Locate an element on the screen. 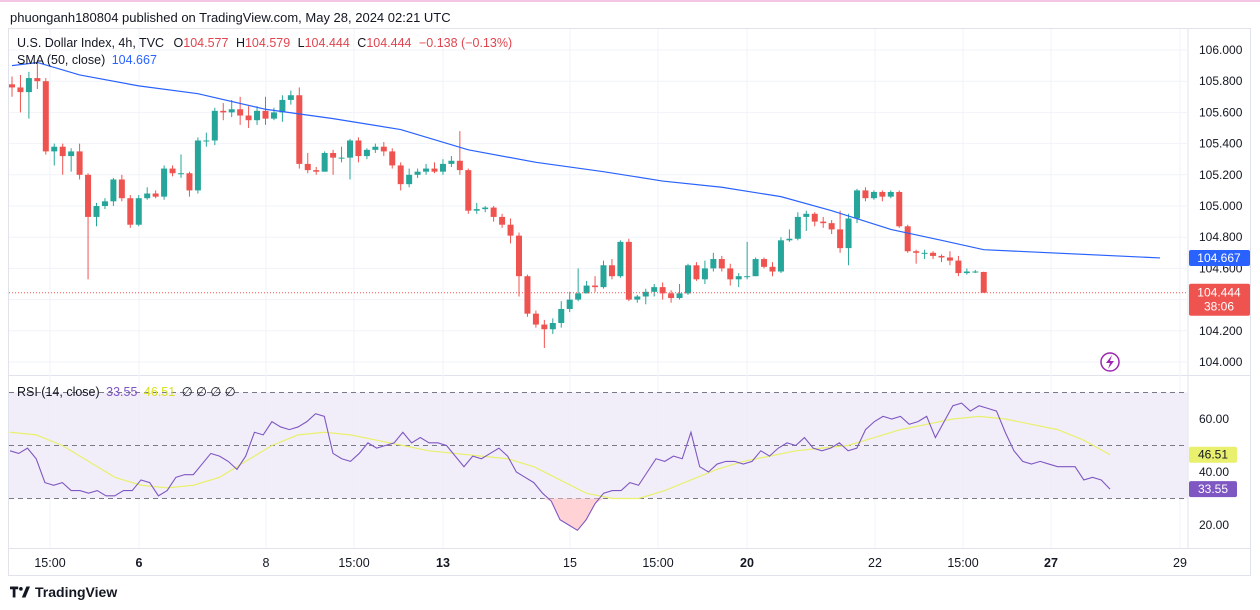  rsi-tag-value: 33.55 is located at coordinates (1213, 489).